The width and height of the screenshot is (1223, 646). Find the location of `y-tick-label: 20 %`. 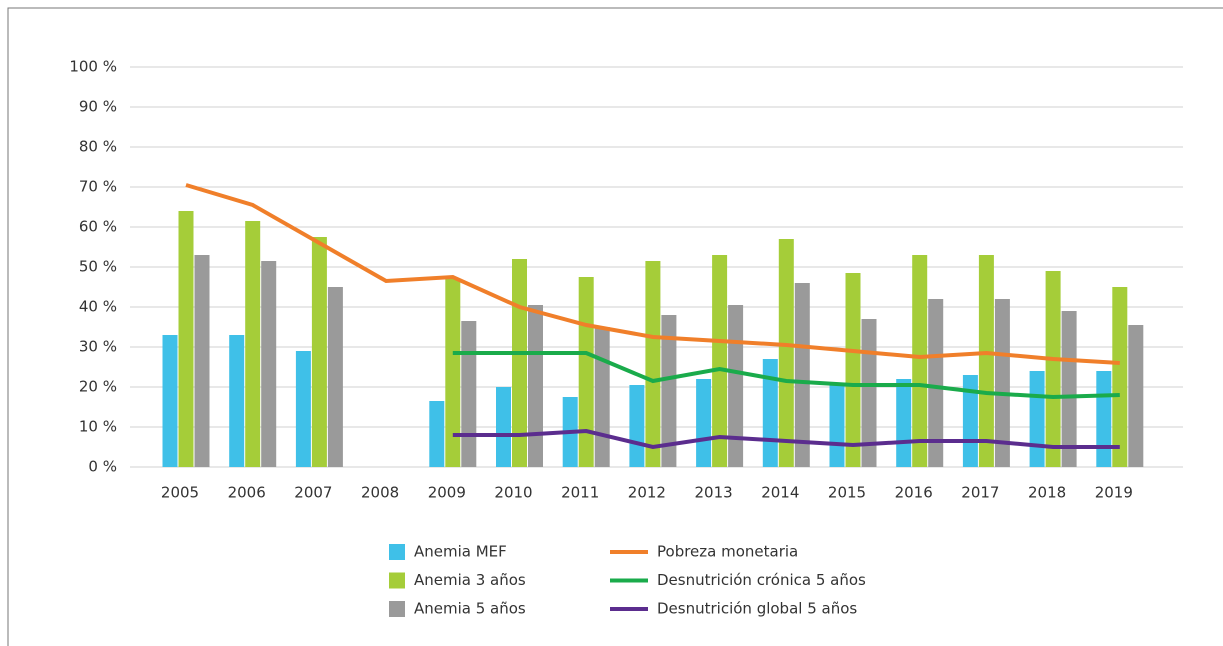

y-tick-label: 20 % is located at coordinates (98, 387).